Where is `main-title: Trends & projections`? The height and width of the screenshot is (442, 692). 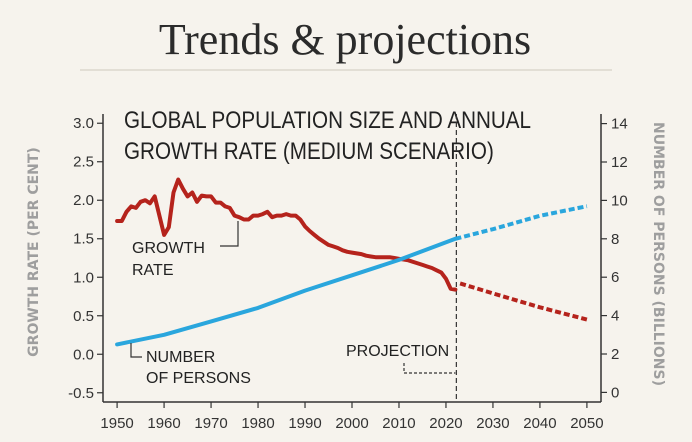
main-title: Trends & projections is located at coordinates (345, 39).